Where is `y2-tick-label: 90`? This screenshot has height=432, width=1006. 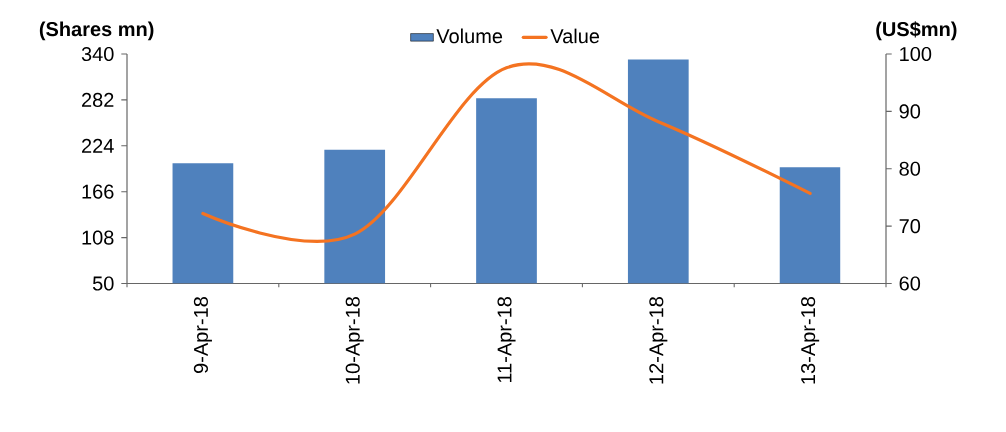 y2-tick-label: 90 is located at coordinates (910, 111).